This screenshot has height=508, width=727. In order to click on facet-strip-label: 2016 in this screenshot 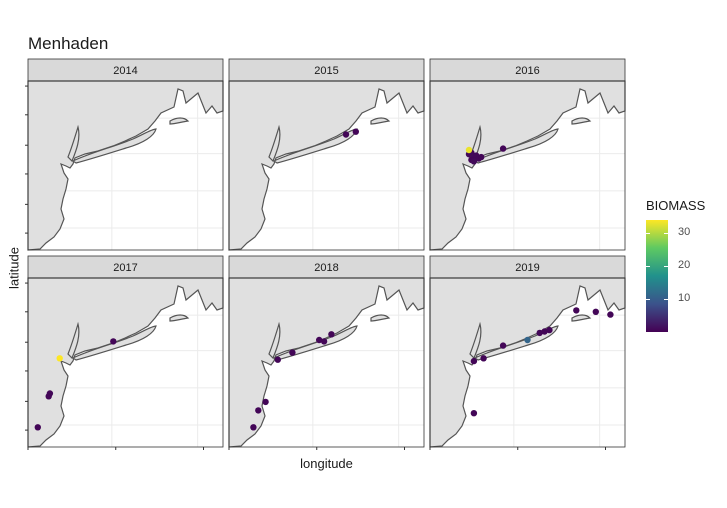, I will do `click(527, 71)`.